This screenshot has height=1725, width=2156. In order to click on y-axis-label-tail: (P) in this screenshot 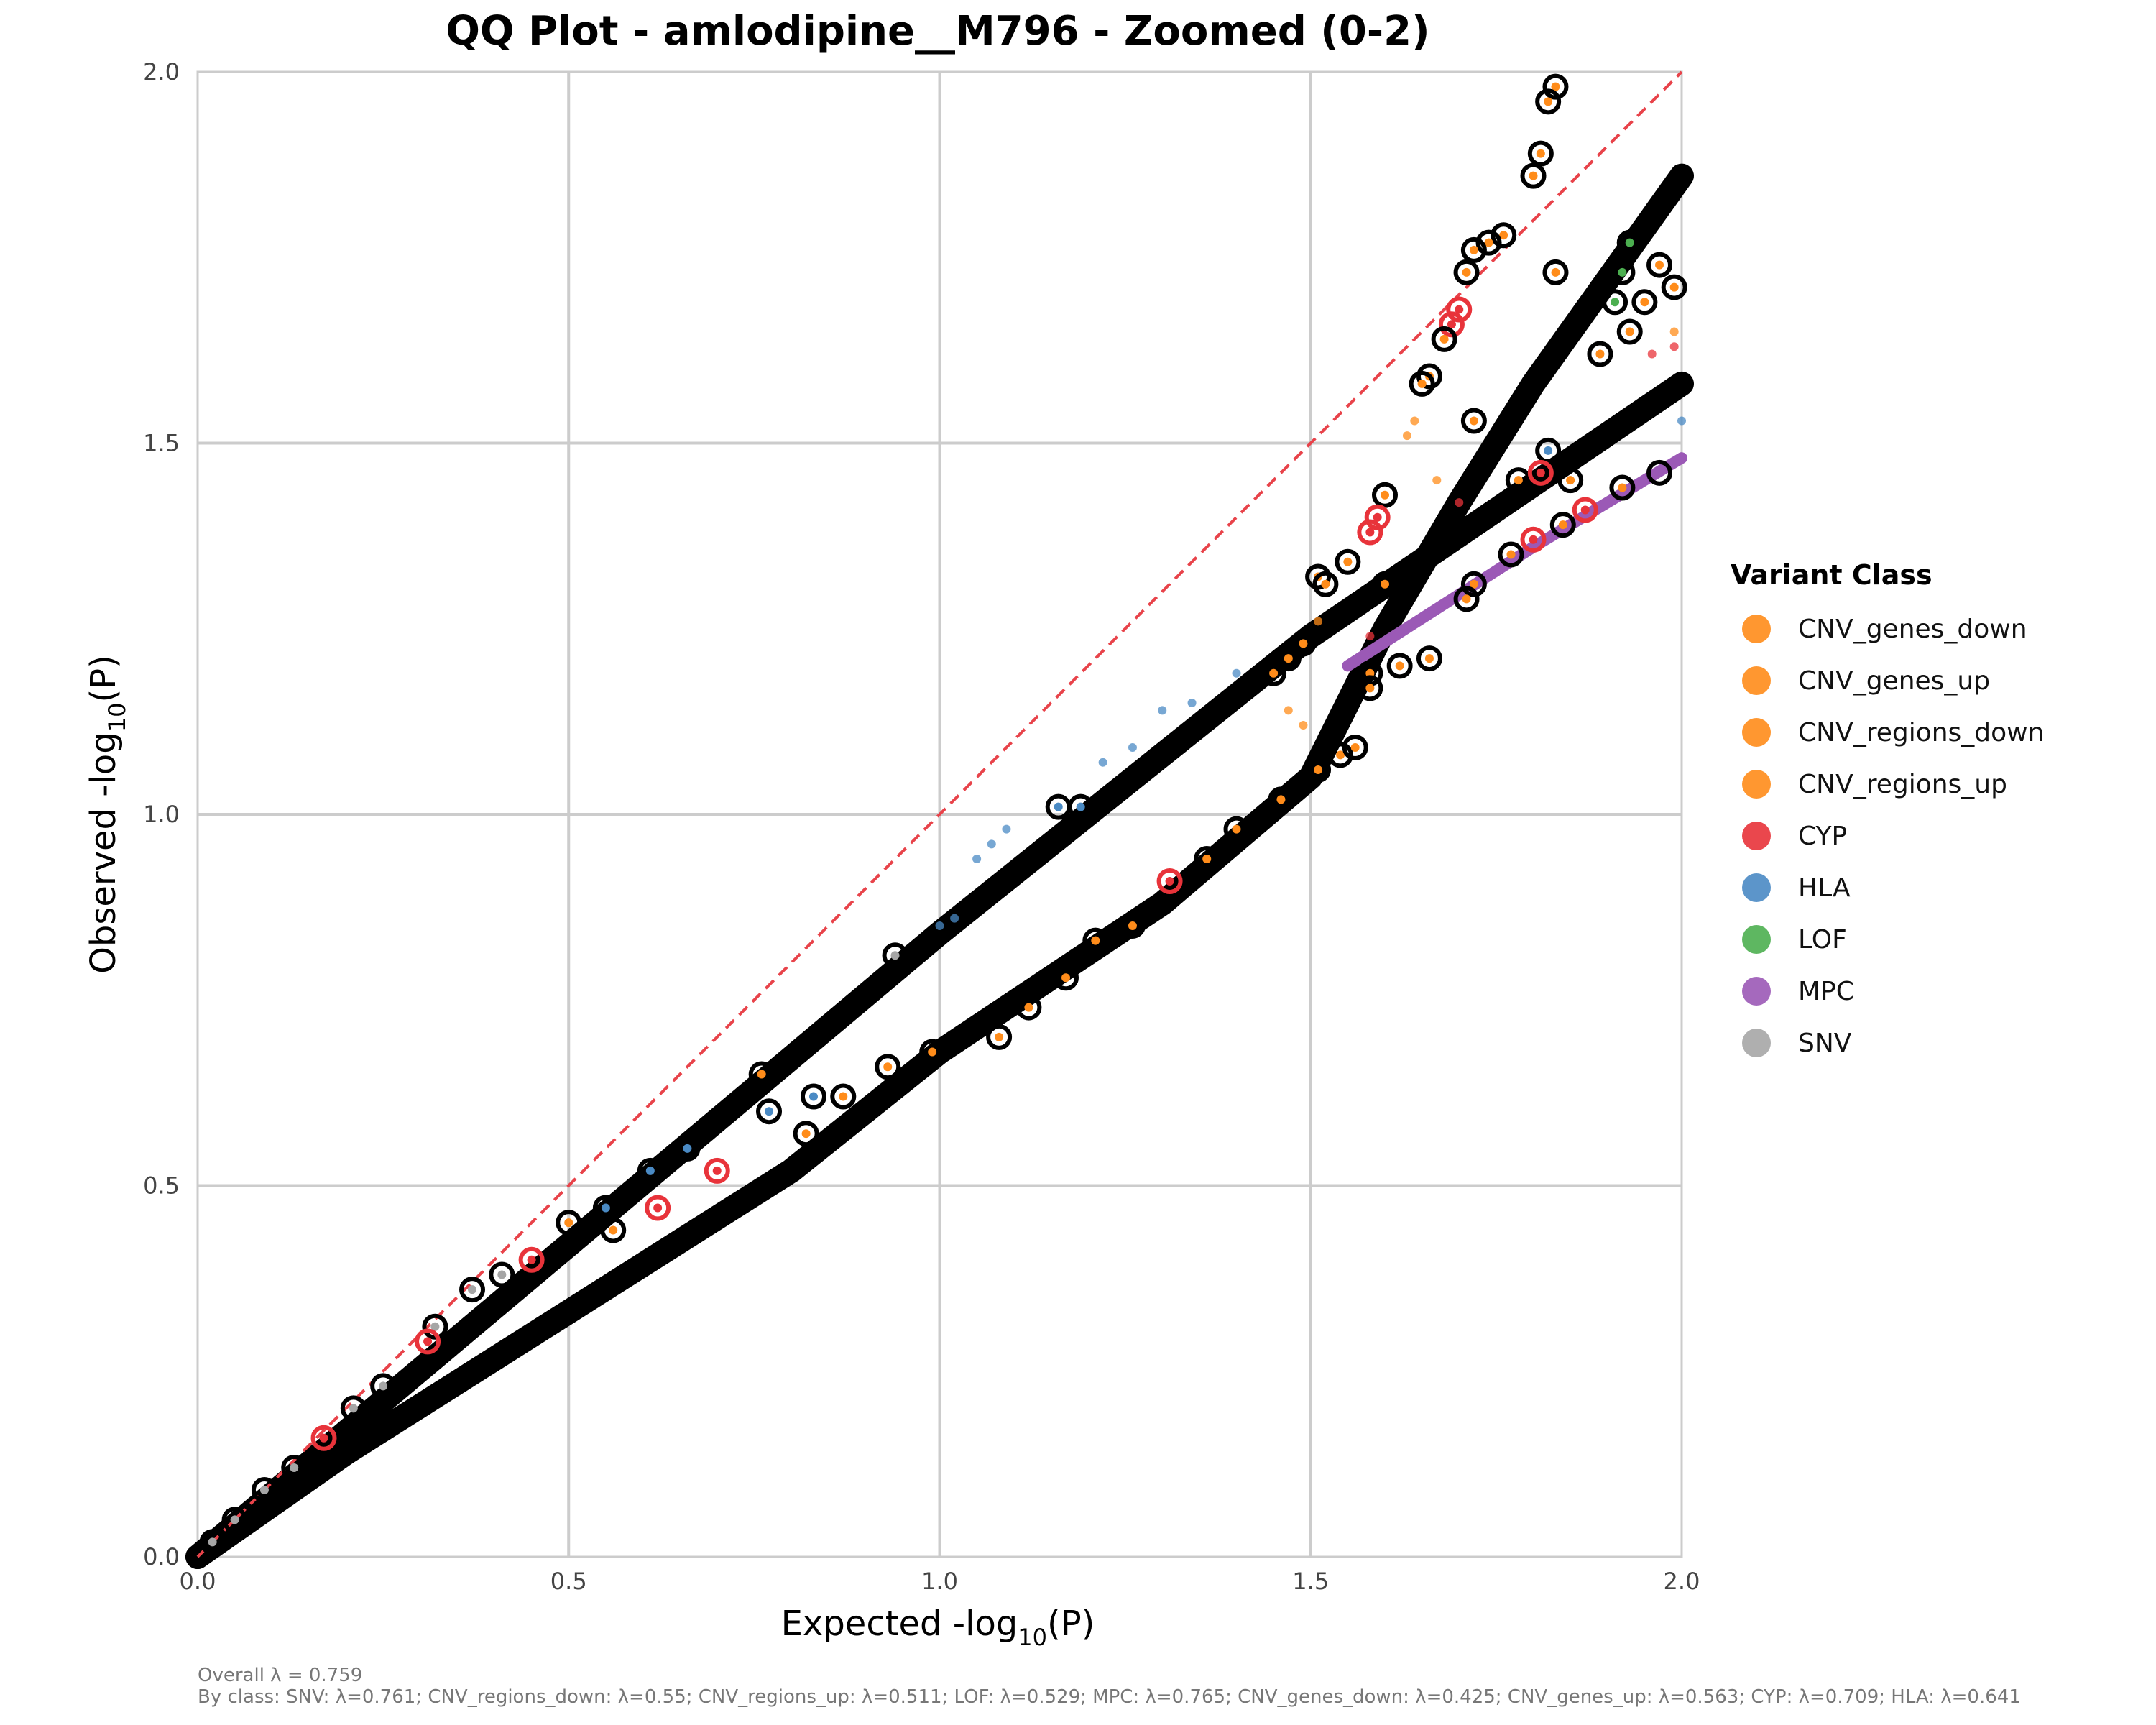, I will do `click(103, 678)`.